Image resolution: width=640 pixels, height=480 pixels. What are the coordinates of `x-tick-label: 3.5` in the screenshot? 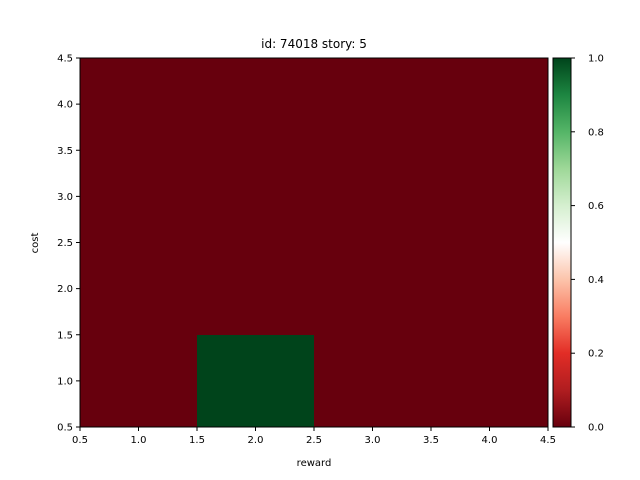 It's located at (431, 440).